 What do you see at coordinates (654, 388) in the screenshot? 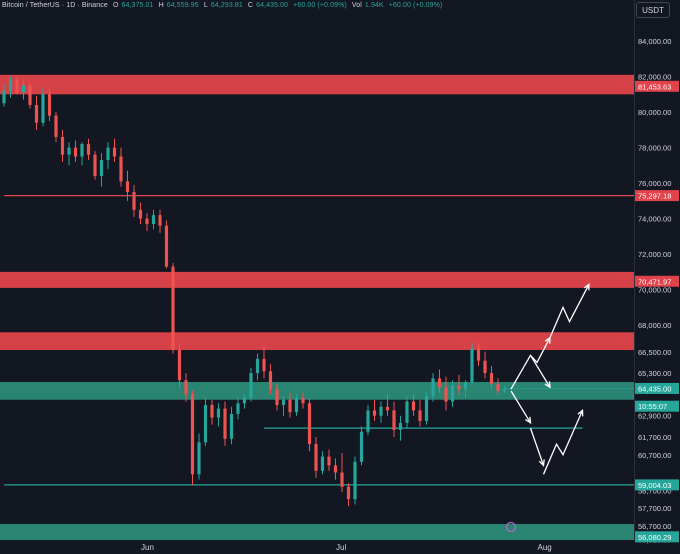
I see `price-tag-label: 64,435.00` at bounding box center [654, 388].